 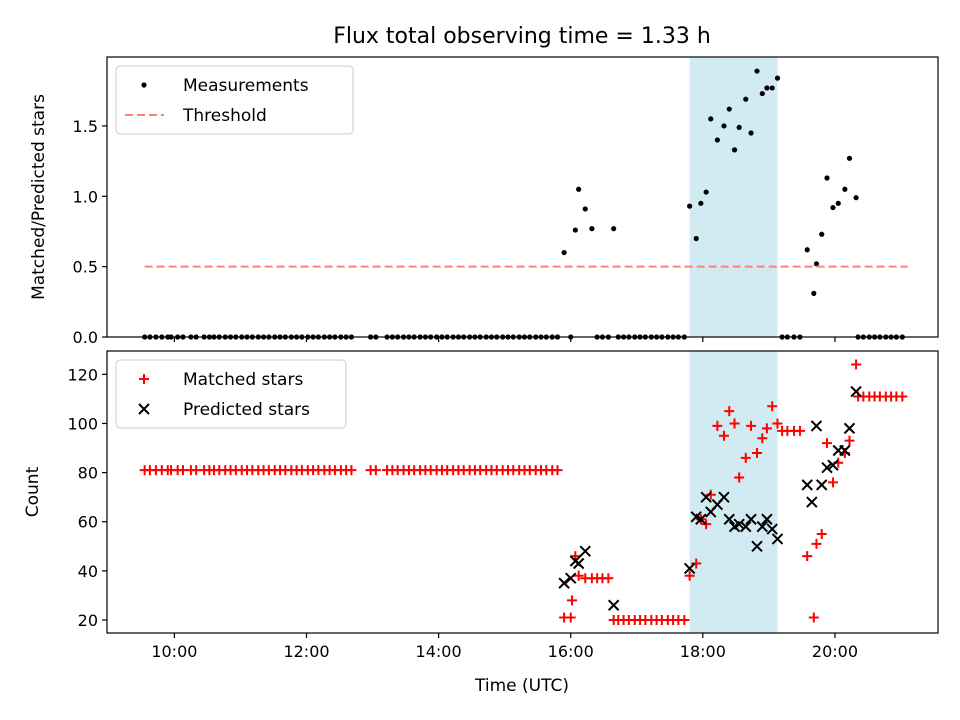 What do you see at coordinates (85, 267) in the screenshot?
I see `y-tick-label: 0.5` at bounding box center [85, 267].